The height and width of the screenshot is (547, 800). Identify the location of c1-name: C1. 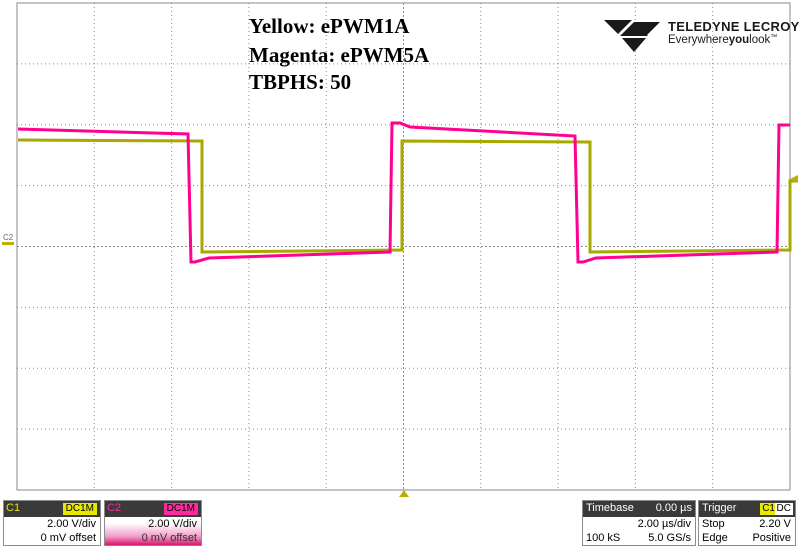
(13, 508).